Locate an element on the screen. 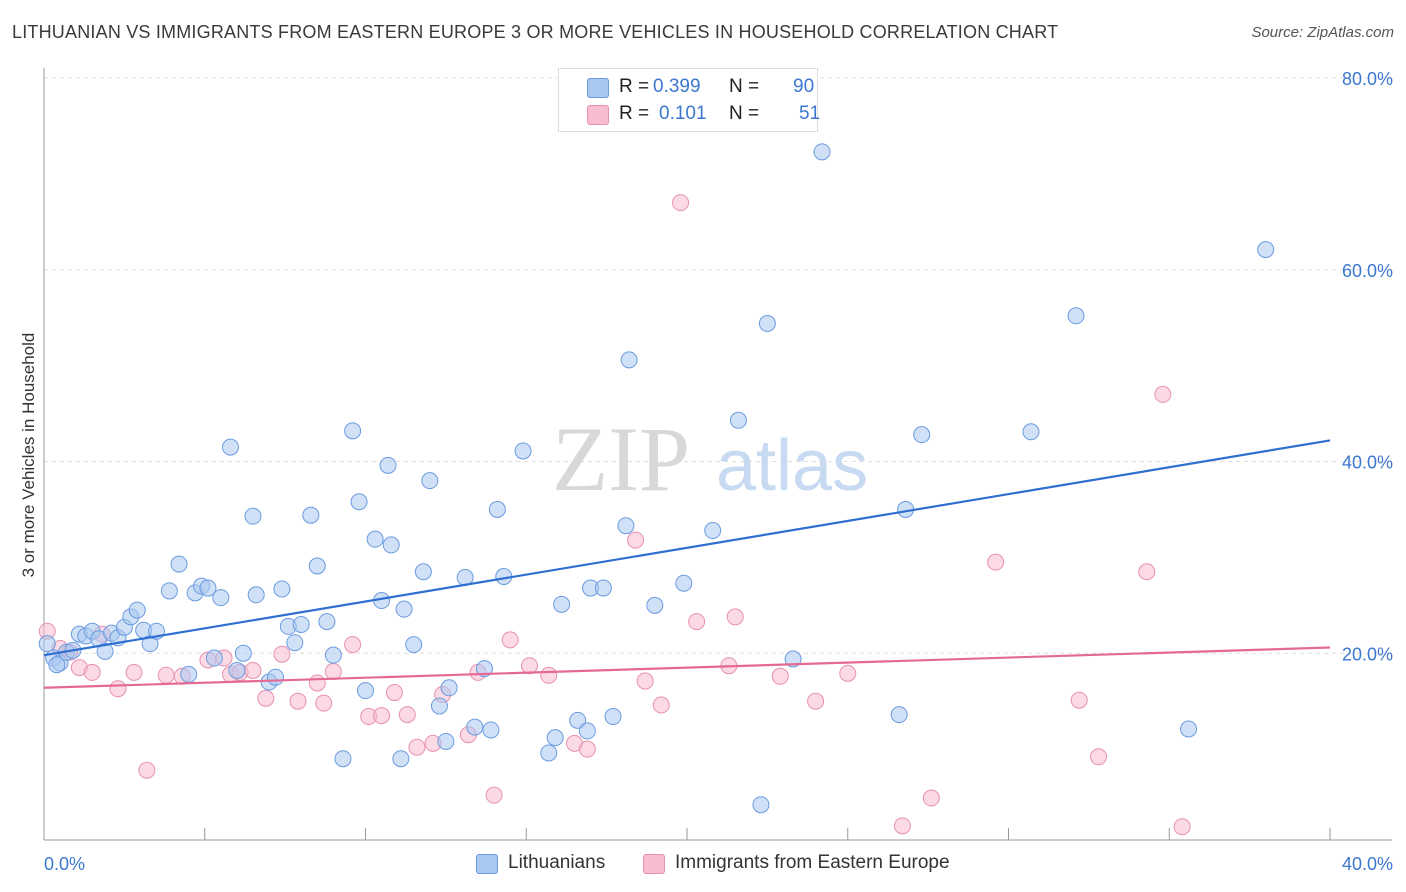 This screenshot has width=1406, height=892. watermark-atlas: atlas is located at coordinates (792, 466).